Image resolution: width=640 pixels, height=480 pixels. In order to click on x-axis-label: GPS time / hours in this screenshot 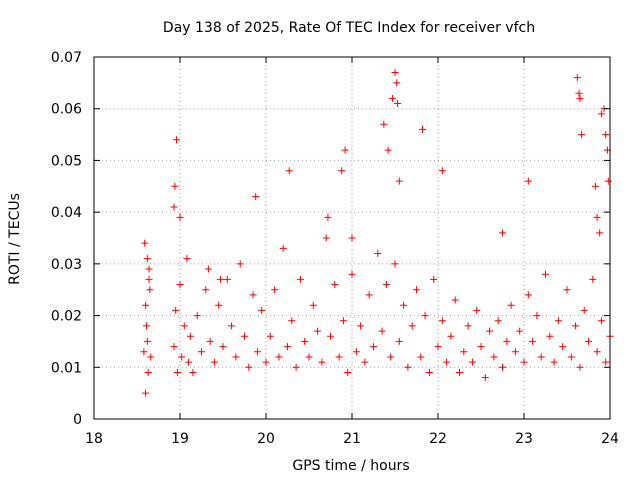, I will do `click(350, 466)`.